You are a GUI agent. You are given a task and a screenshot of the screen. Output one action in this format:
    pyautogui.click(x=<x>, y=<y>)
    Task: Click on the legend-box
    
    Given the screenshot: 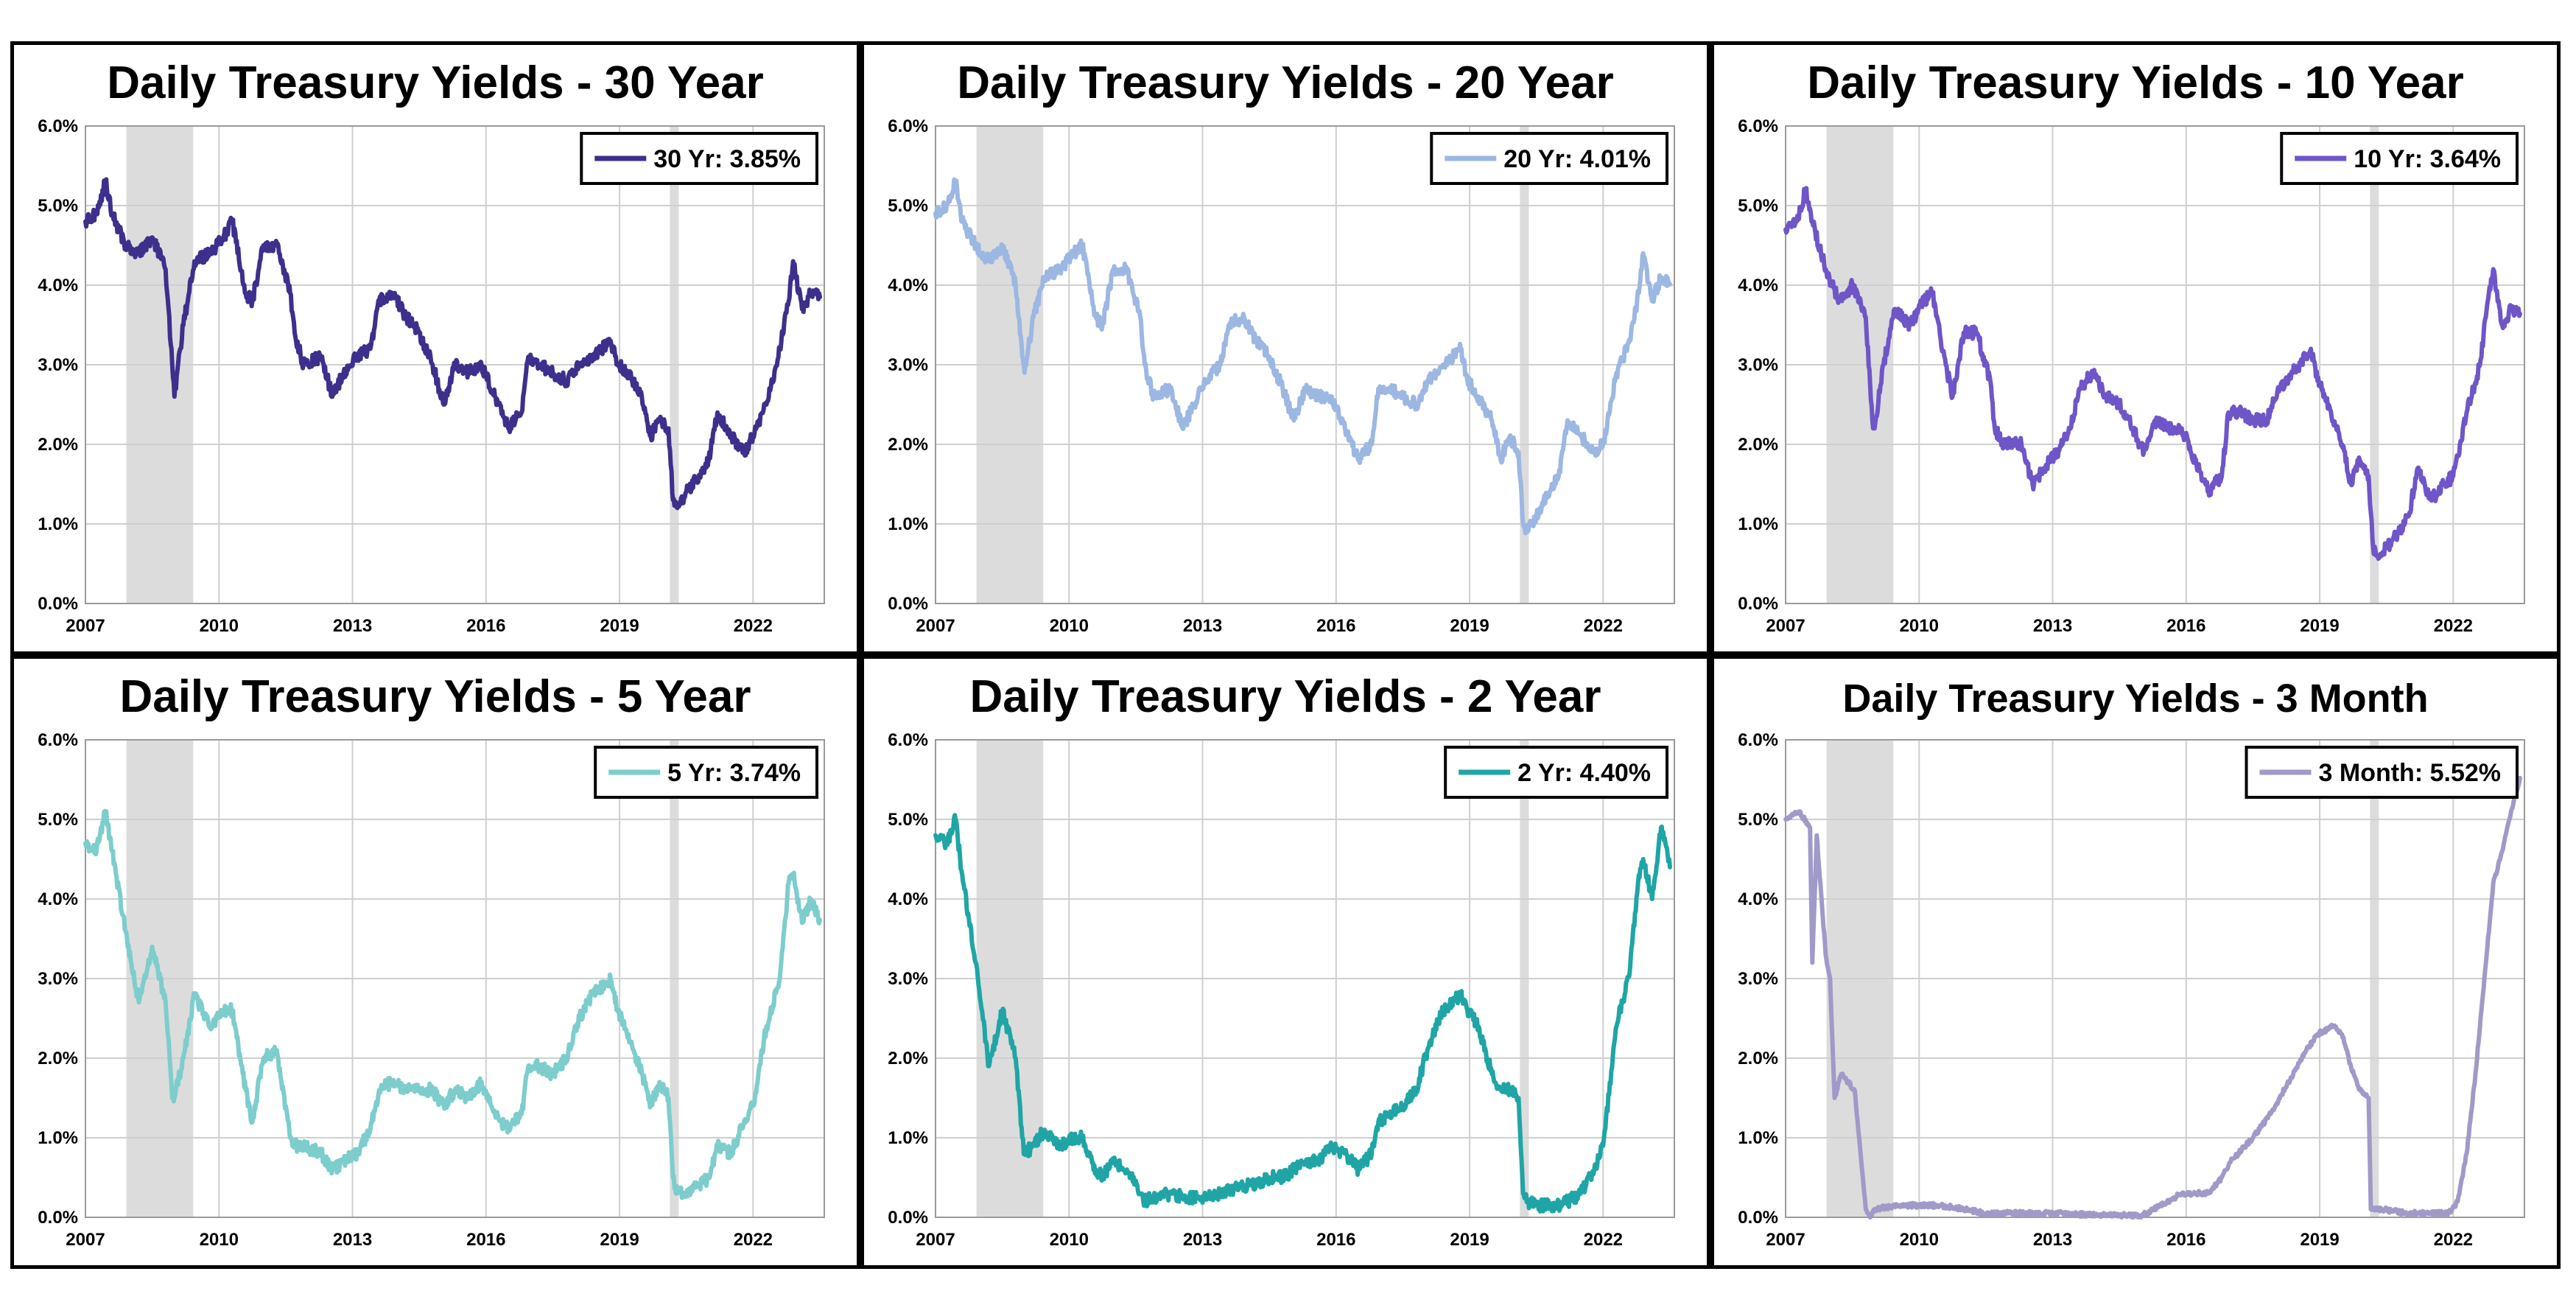 What is the action you would take?
    pyautogui.click(x=706, y=773)
    